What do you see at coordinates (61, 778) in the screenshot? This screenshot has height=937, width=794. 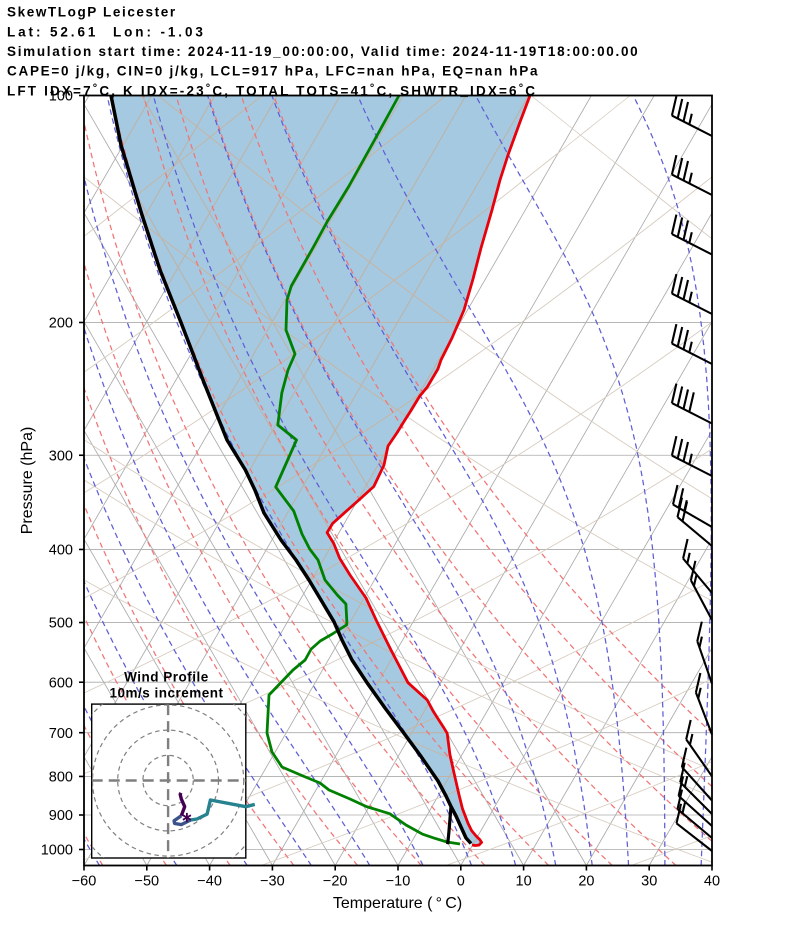 I see `svg-text: 800` at bounding box center [61, 778].